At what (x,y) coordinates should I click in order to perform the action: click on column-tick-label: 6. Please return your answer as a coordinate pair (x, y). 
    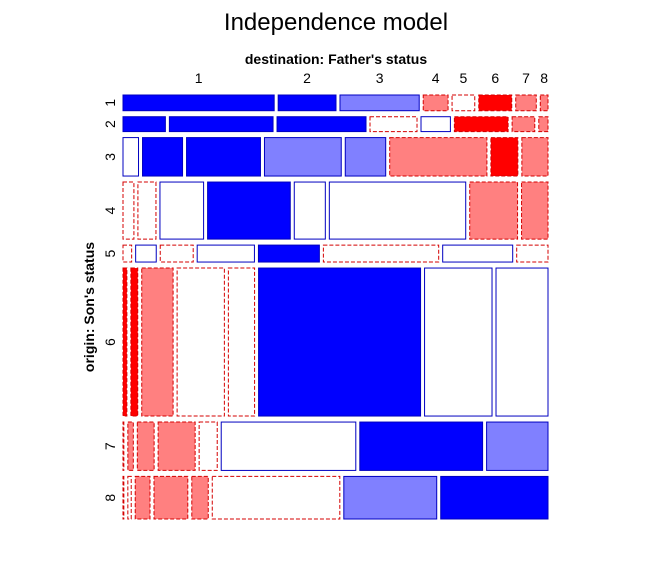
    Looking at the image, I should click on (495, 78).